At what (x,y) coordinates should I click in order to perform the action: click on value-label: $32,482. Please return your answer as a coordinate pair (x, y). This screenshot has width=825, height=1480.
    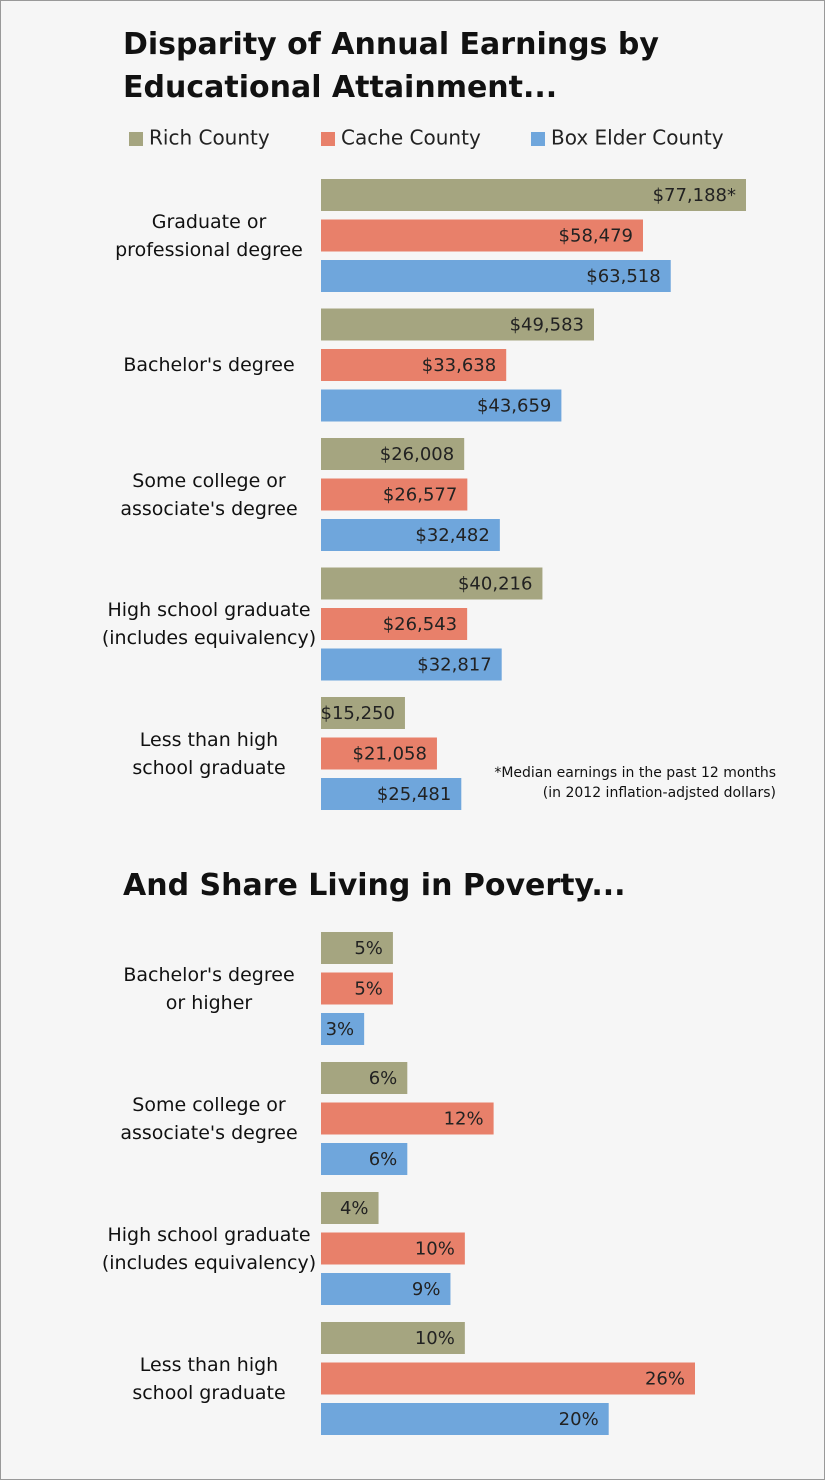
    Looking at the image, I should click on (452, 535).